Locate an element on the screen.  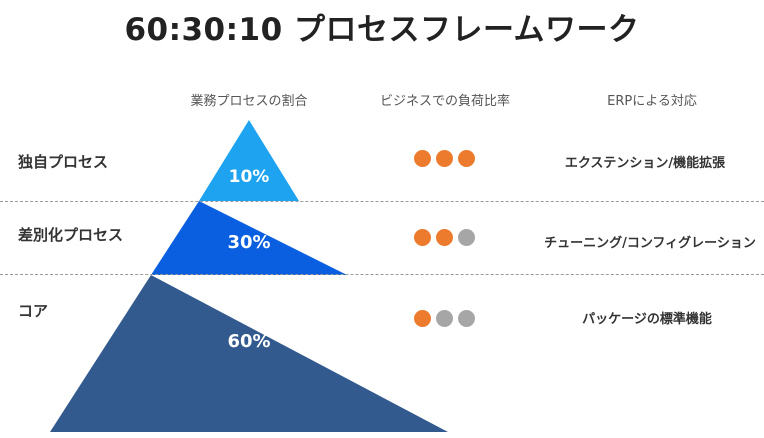
erp-support-differentiated: チューニング/コンフィグレーション is located at coordinates (650, 243).